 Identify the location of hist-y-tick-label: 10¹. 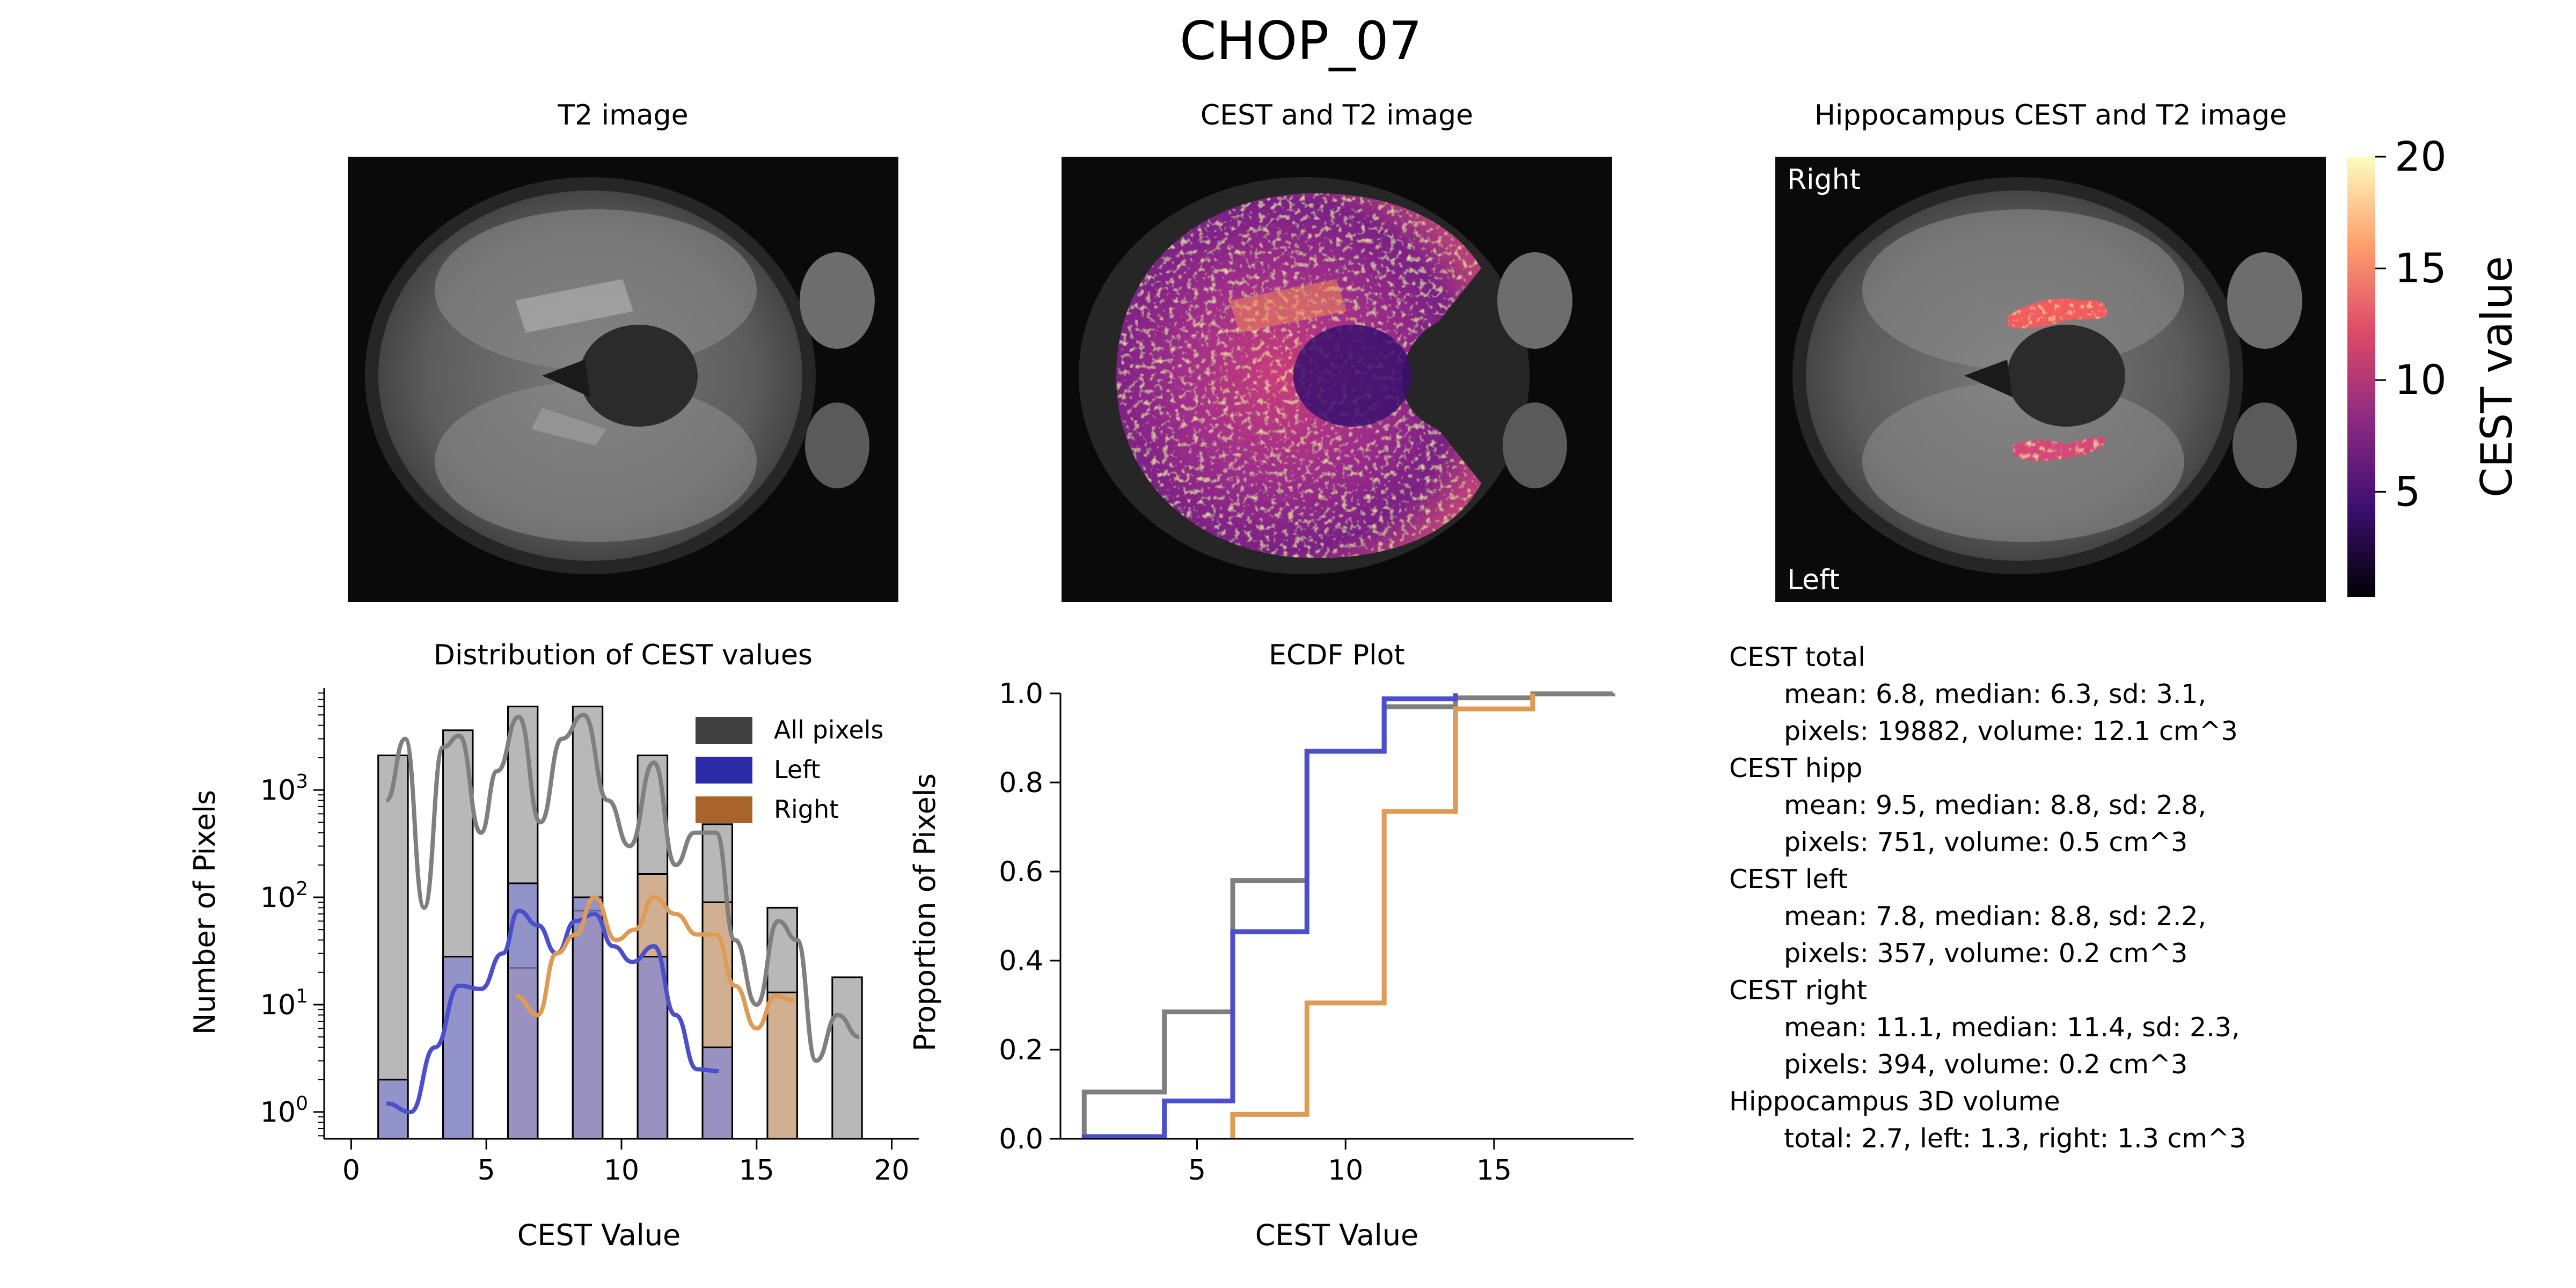
(284, 1003).